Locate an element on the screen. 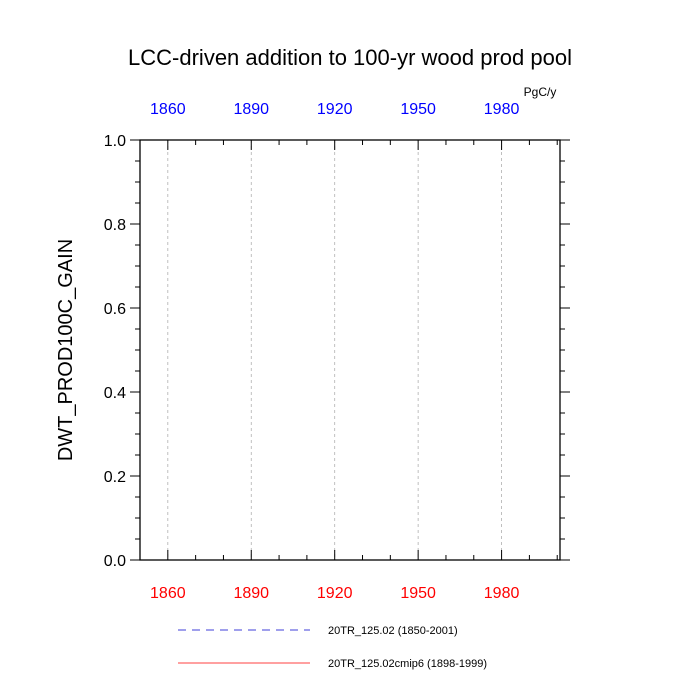 The height and width of the screenshot is (700, 700). x-tick-label-top: 1920 is located at coordinates (335, 109).